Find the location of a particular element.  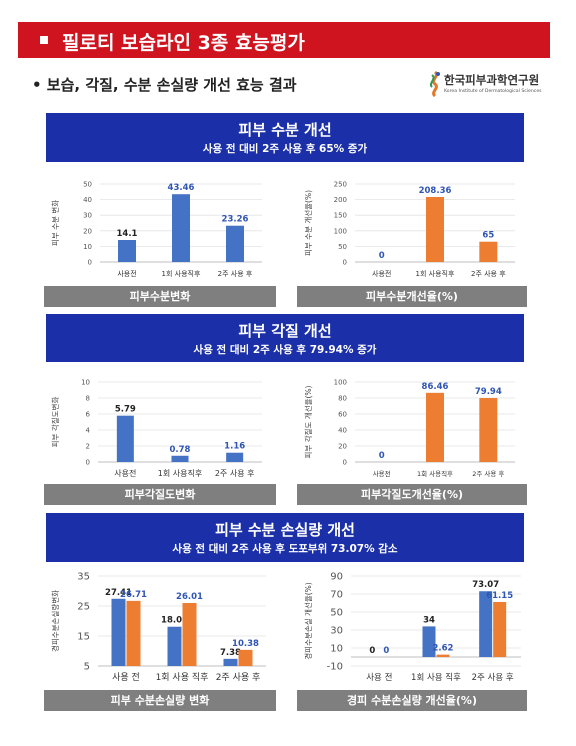

title-bar: 필로티 보습라인 3종 효능평가 is located at coordinates (284, 40).